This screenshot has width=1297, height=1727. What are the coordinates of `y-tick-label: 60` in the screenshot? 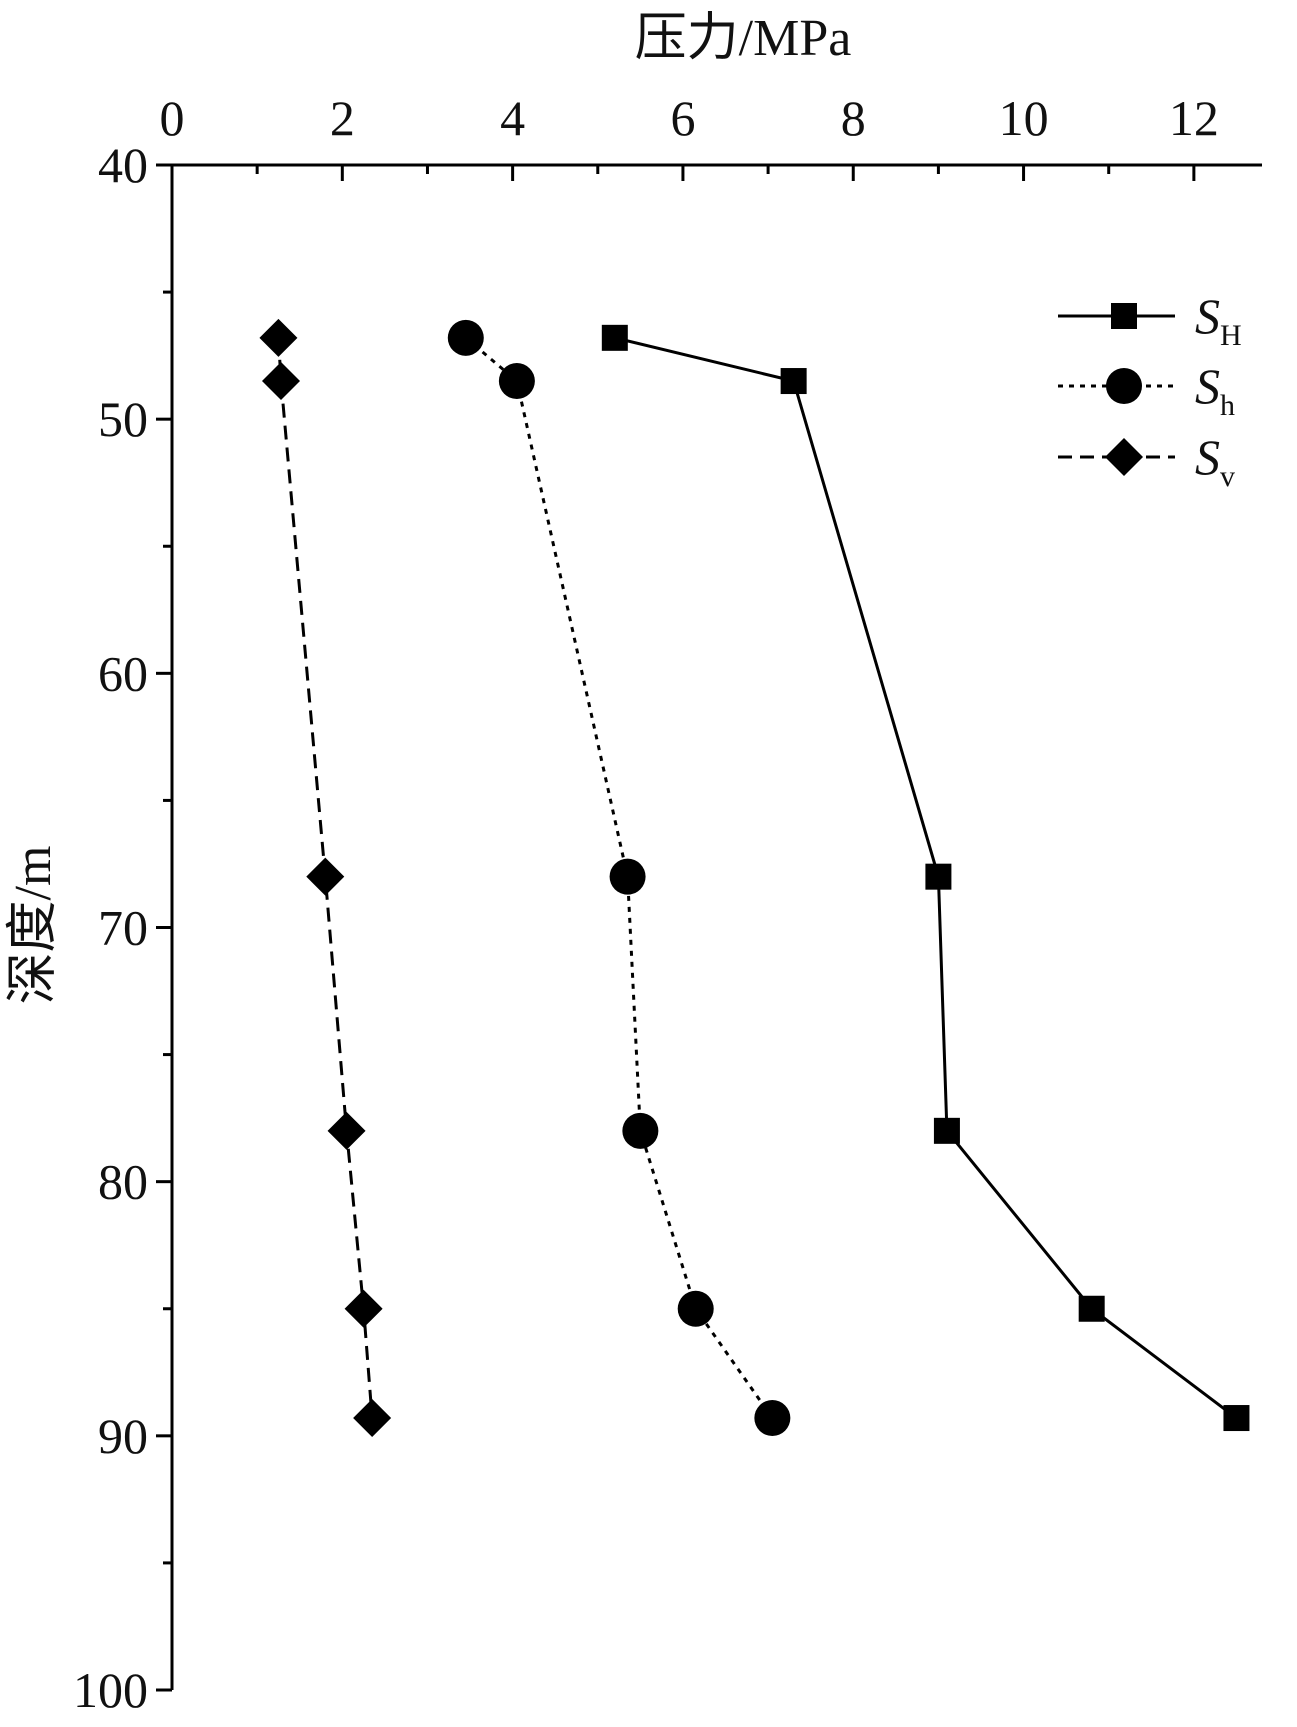 It's located at (123, 673).